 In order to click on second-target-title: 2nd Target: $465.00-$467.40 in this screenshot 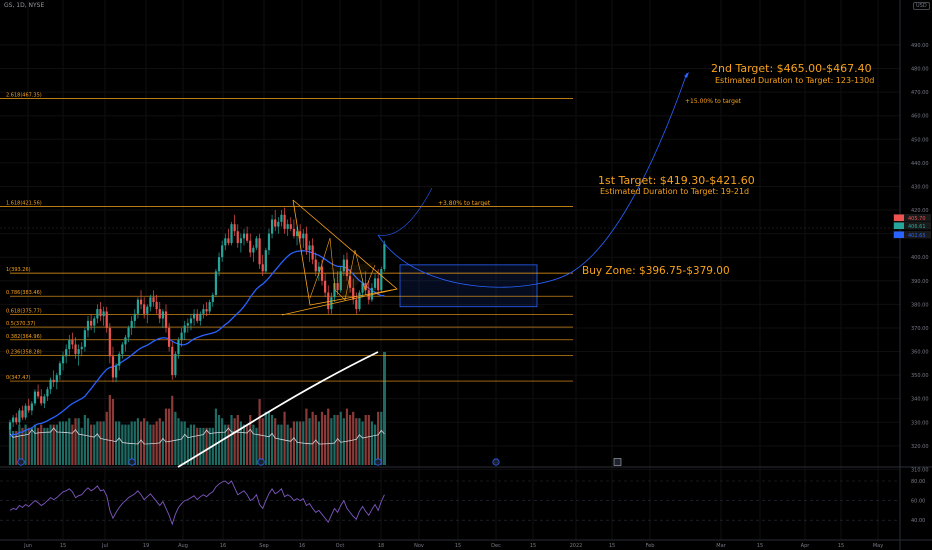, I will do `click(791, 68)`.